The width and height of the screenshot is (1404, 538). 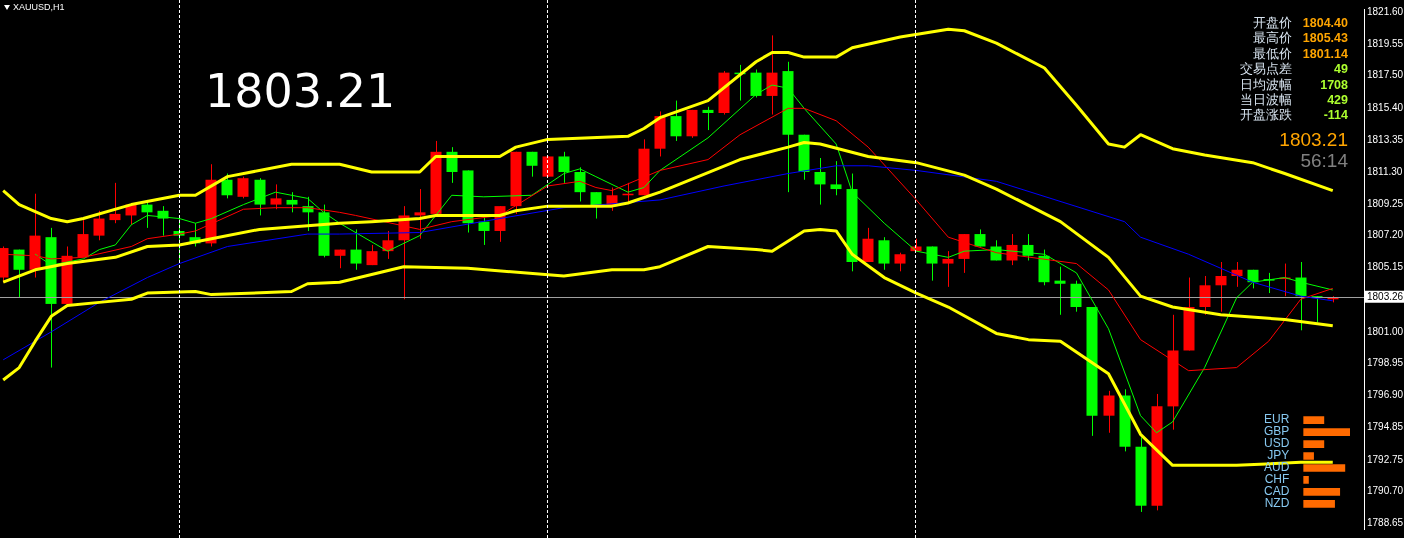 I want to click on annotation: 1801.14, so click(x=1325, y=53).